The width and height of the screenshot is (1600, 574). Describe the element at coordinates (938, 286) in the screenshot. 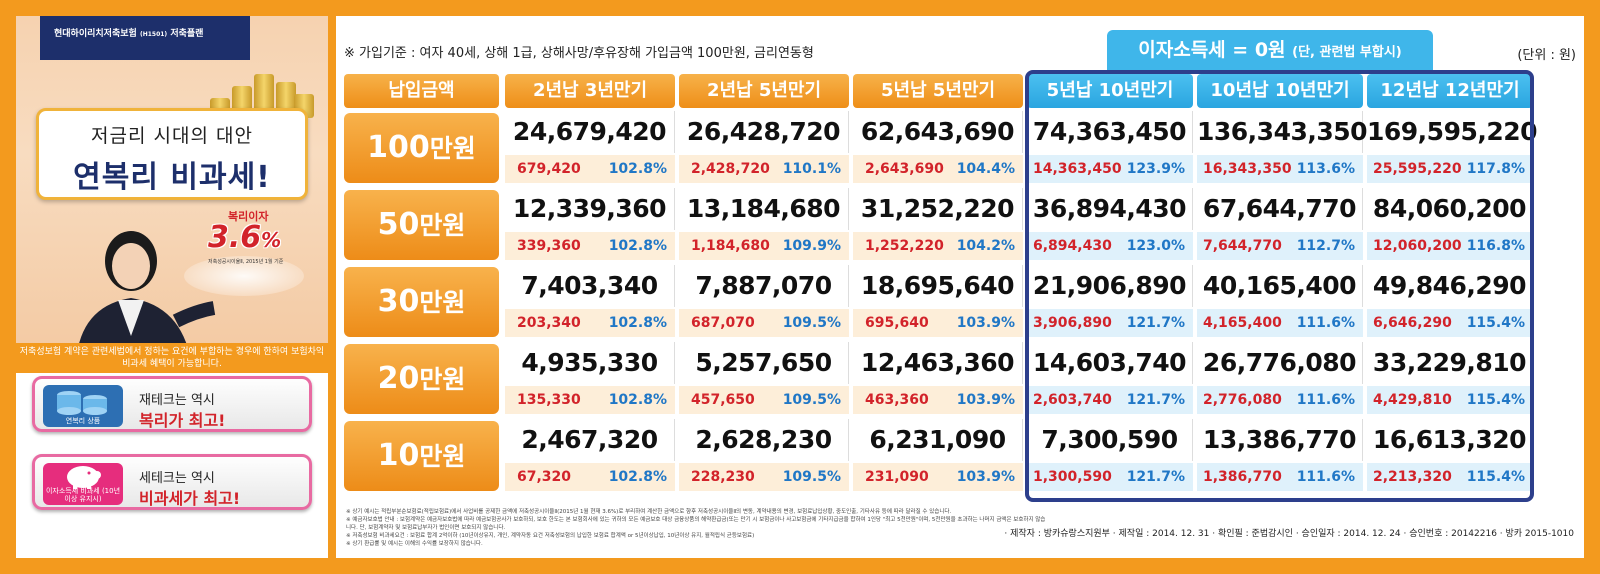

I see `maturity-value: 18,695,640` at that location.